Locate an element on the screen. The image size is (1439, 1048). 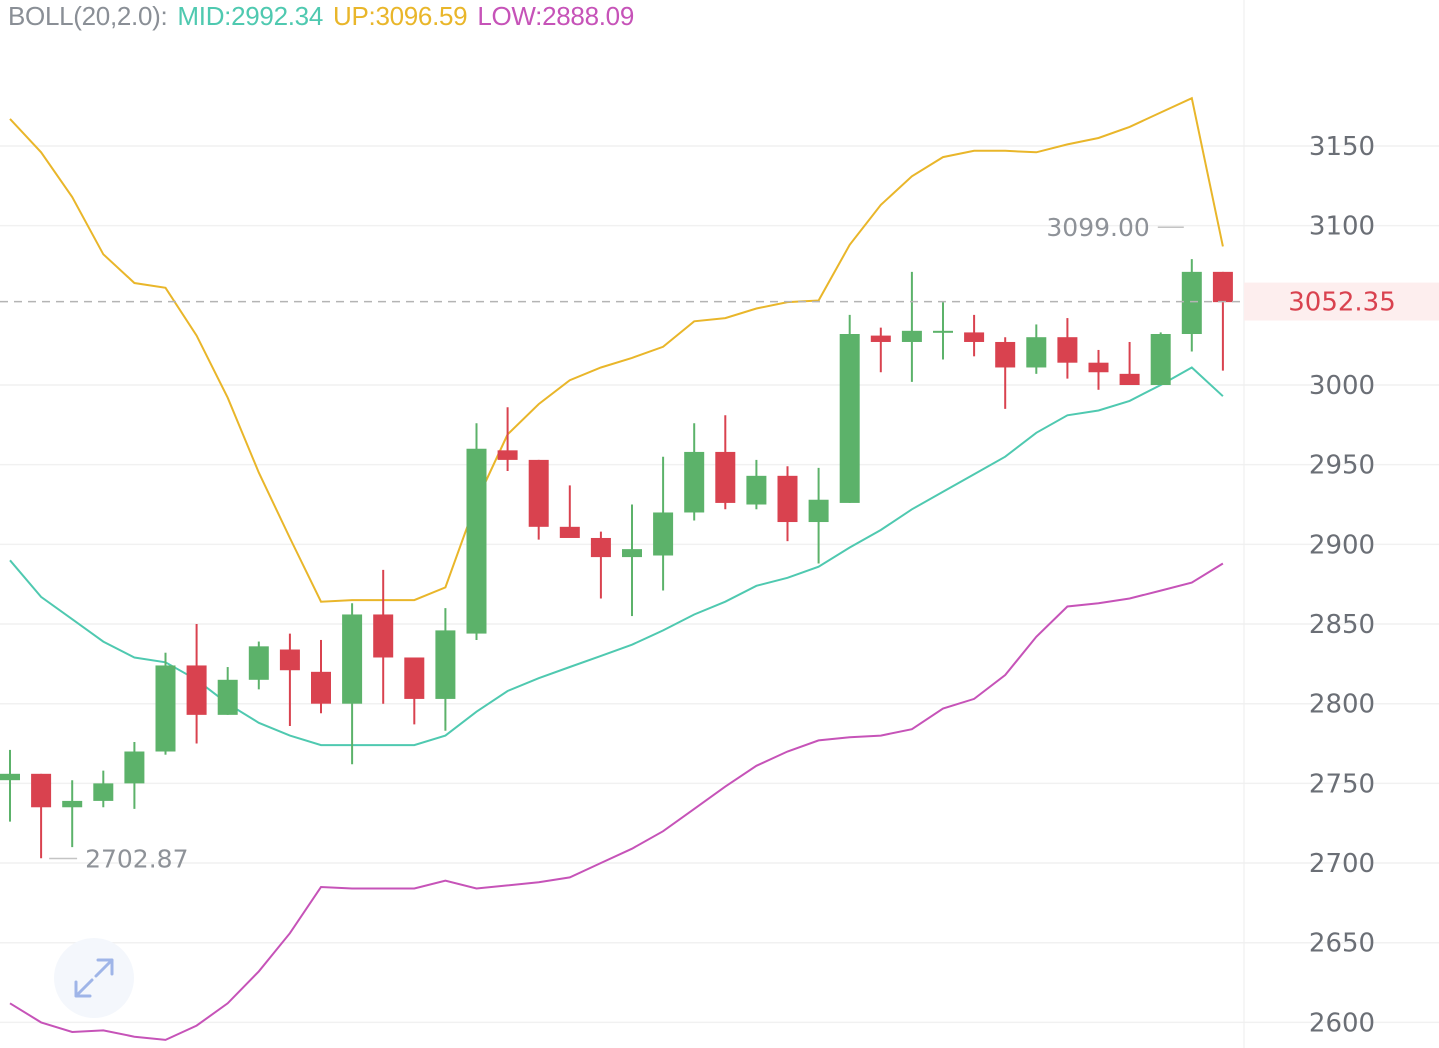
y-tick-label: 2950 is located at coordinates (1342, 466).